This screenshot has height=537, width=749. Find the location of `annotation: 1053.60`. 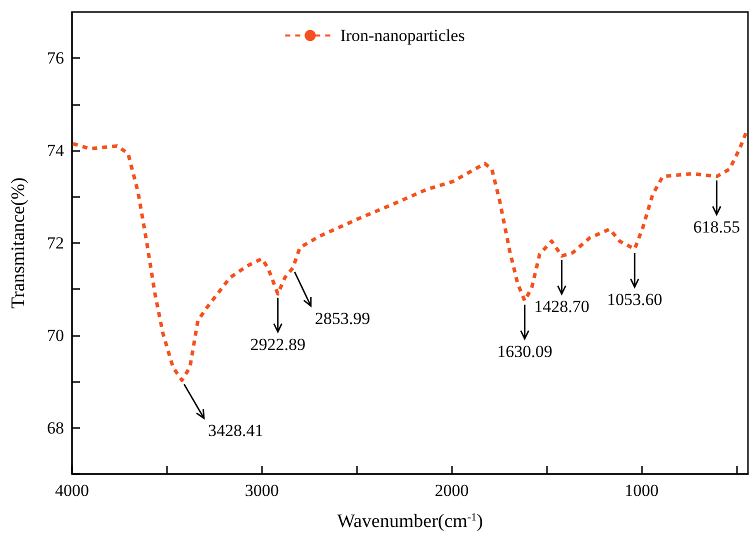

annotation: 1053.60 is located at coordinates (634, 300).